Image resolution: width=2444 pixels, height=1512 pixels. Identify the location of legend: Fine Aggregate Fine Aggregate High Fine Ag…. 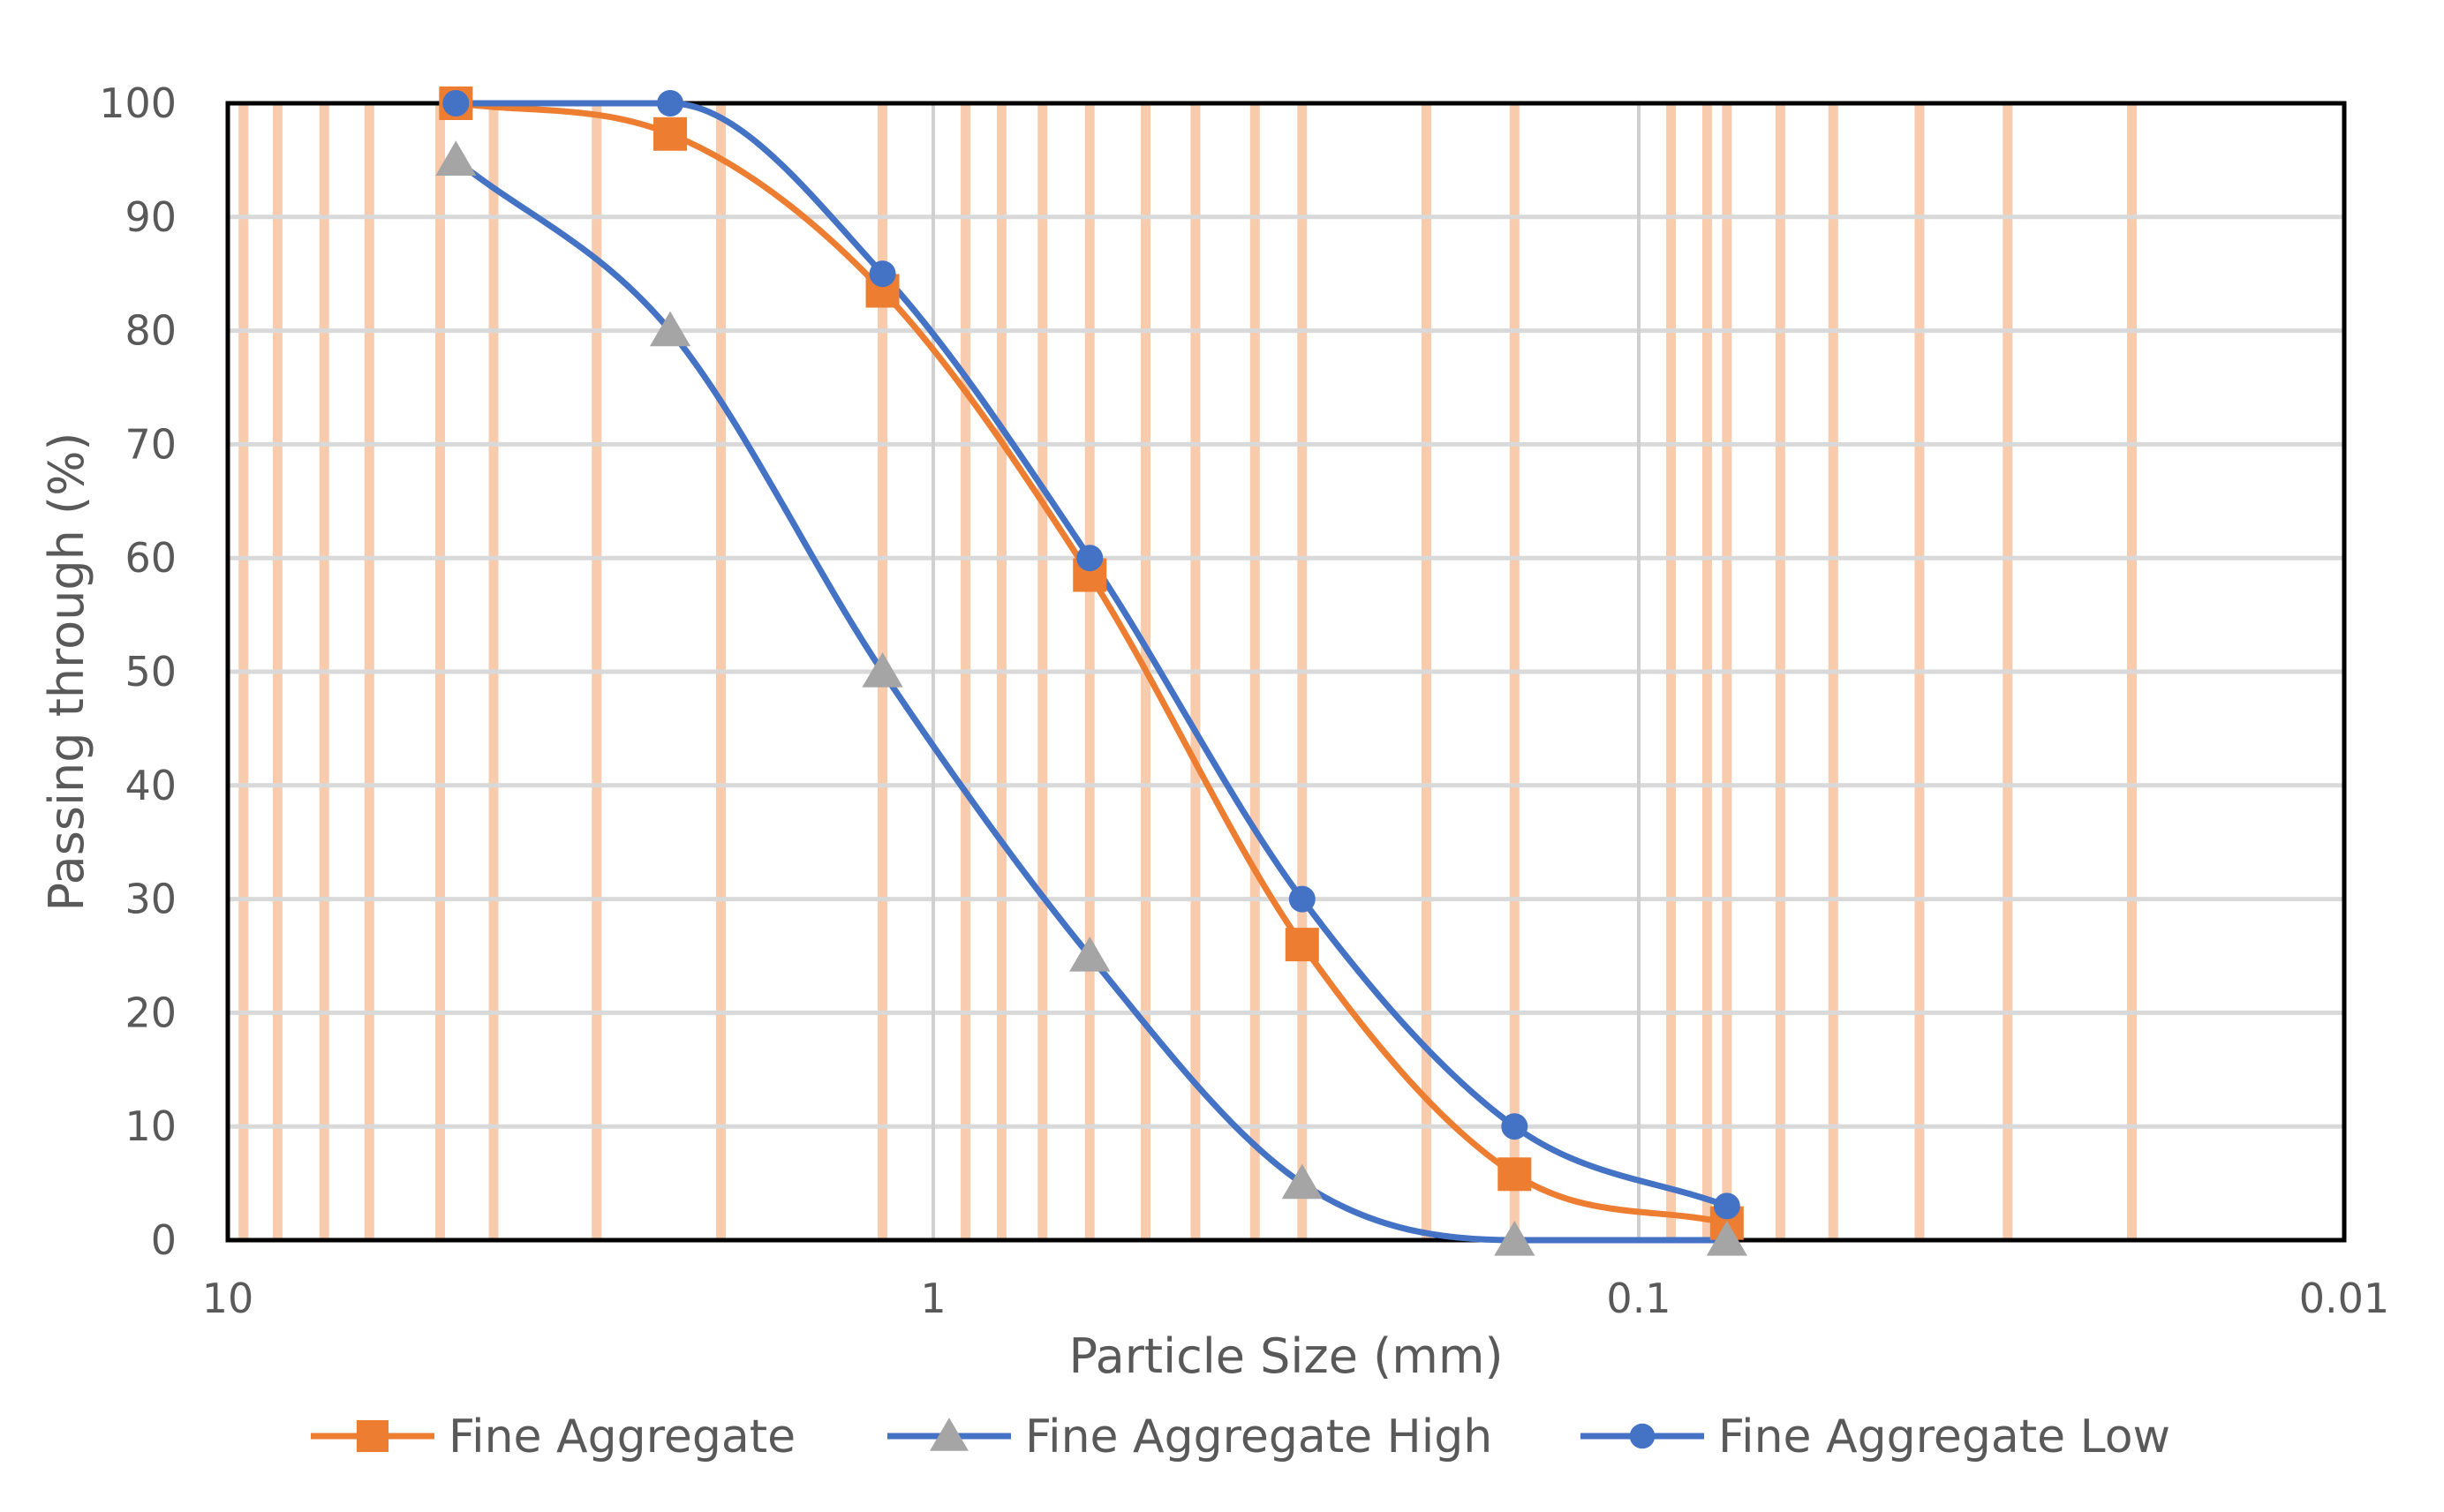
(1240, 1436).